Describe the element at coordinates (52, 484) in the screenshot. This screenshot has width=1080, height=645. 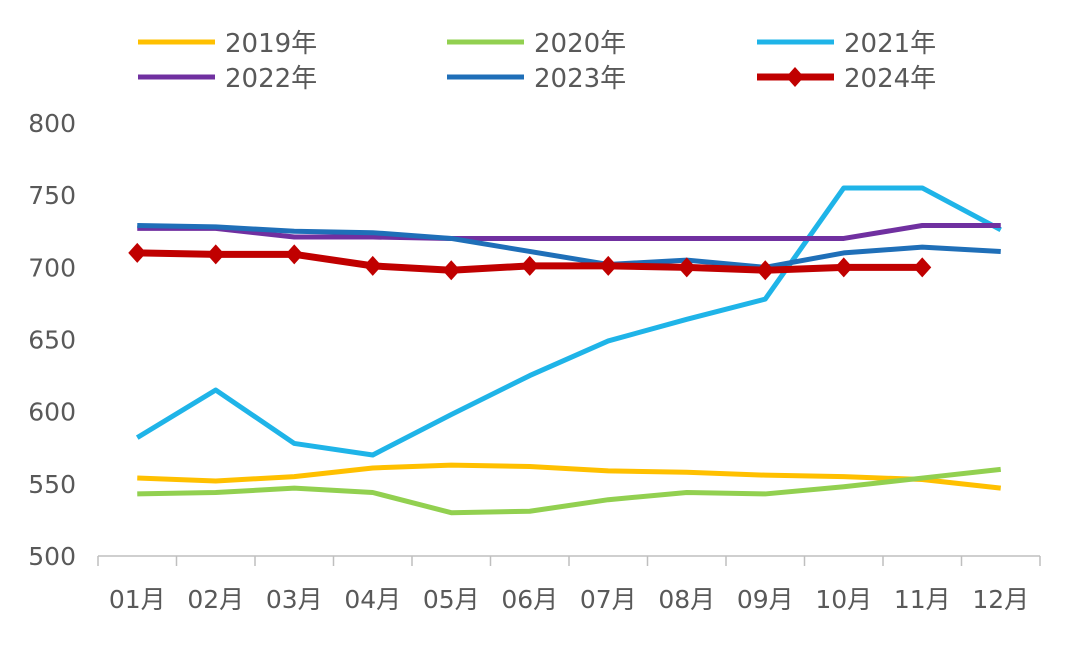
I see `y-tick-label: 550` at that location.